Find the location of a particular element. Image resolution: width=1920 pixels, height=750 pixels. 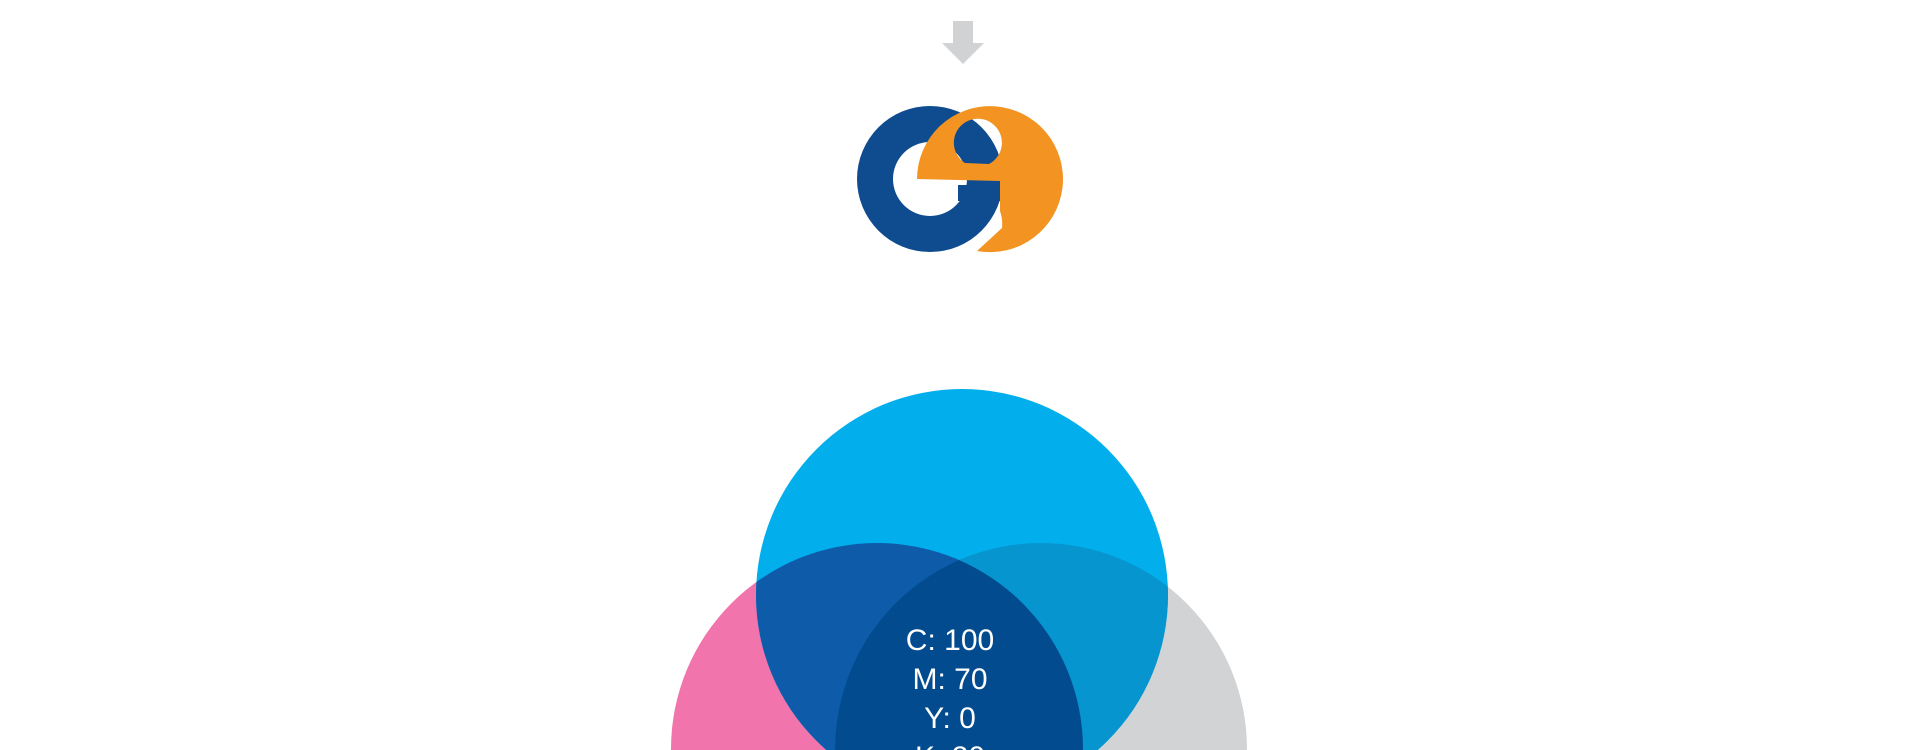

cmyk-c-value: C: 100 is located at coordinates (950, 640).